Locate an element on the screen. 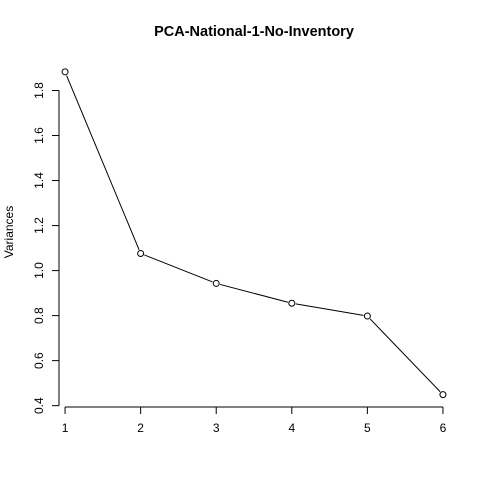  x-tick-label: 3 is located at coordinates (216, 428).